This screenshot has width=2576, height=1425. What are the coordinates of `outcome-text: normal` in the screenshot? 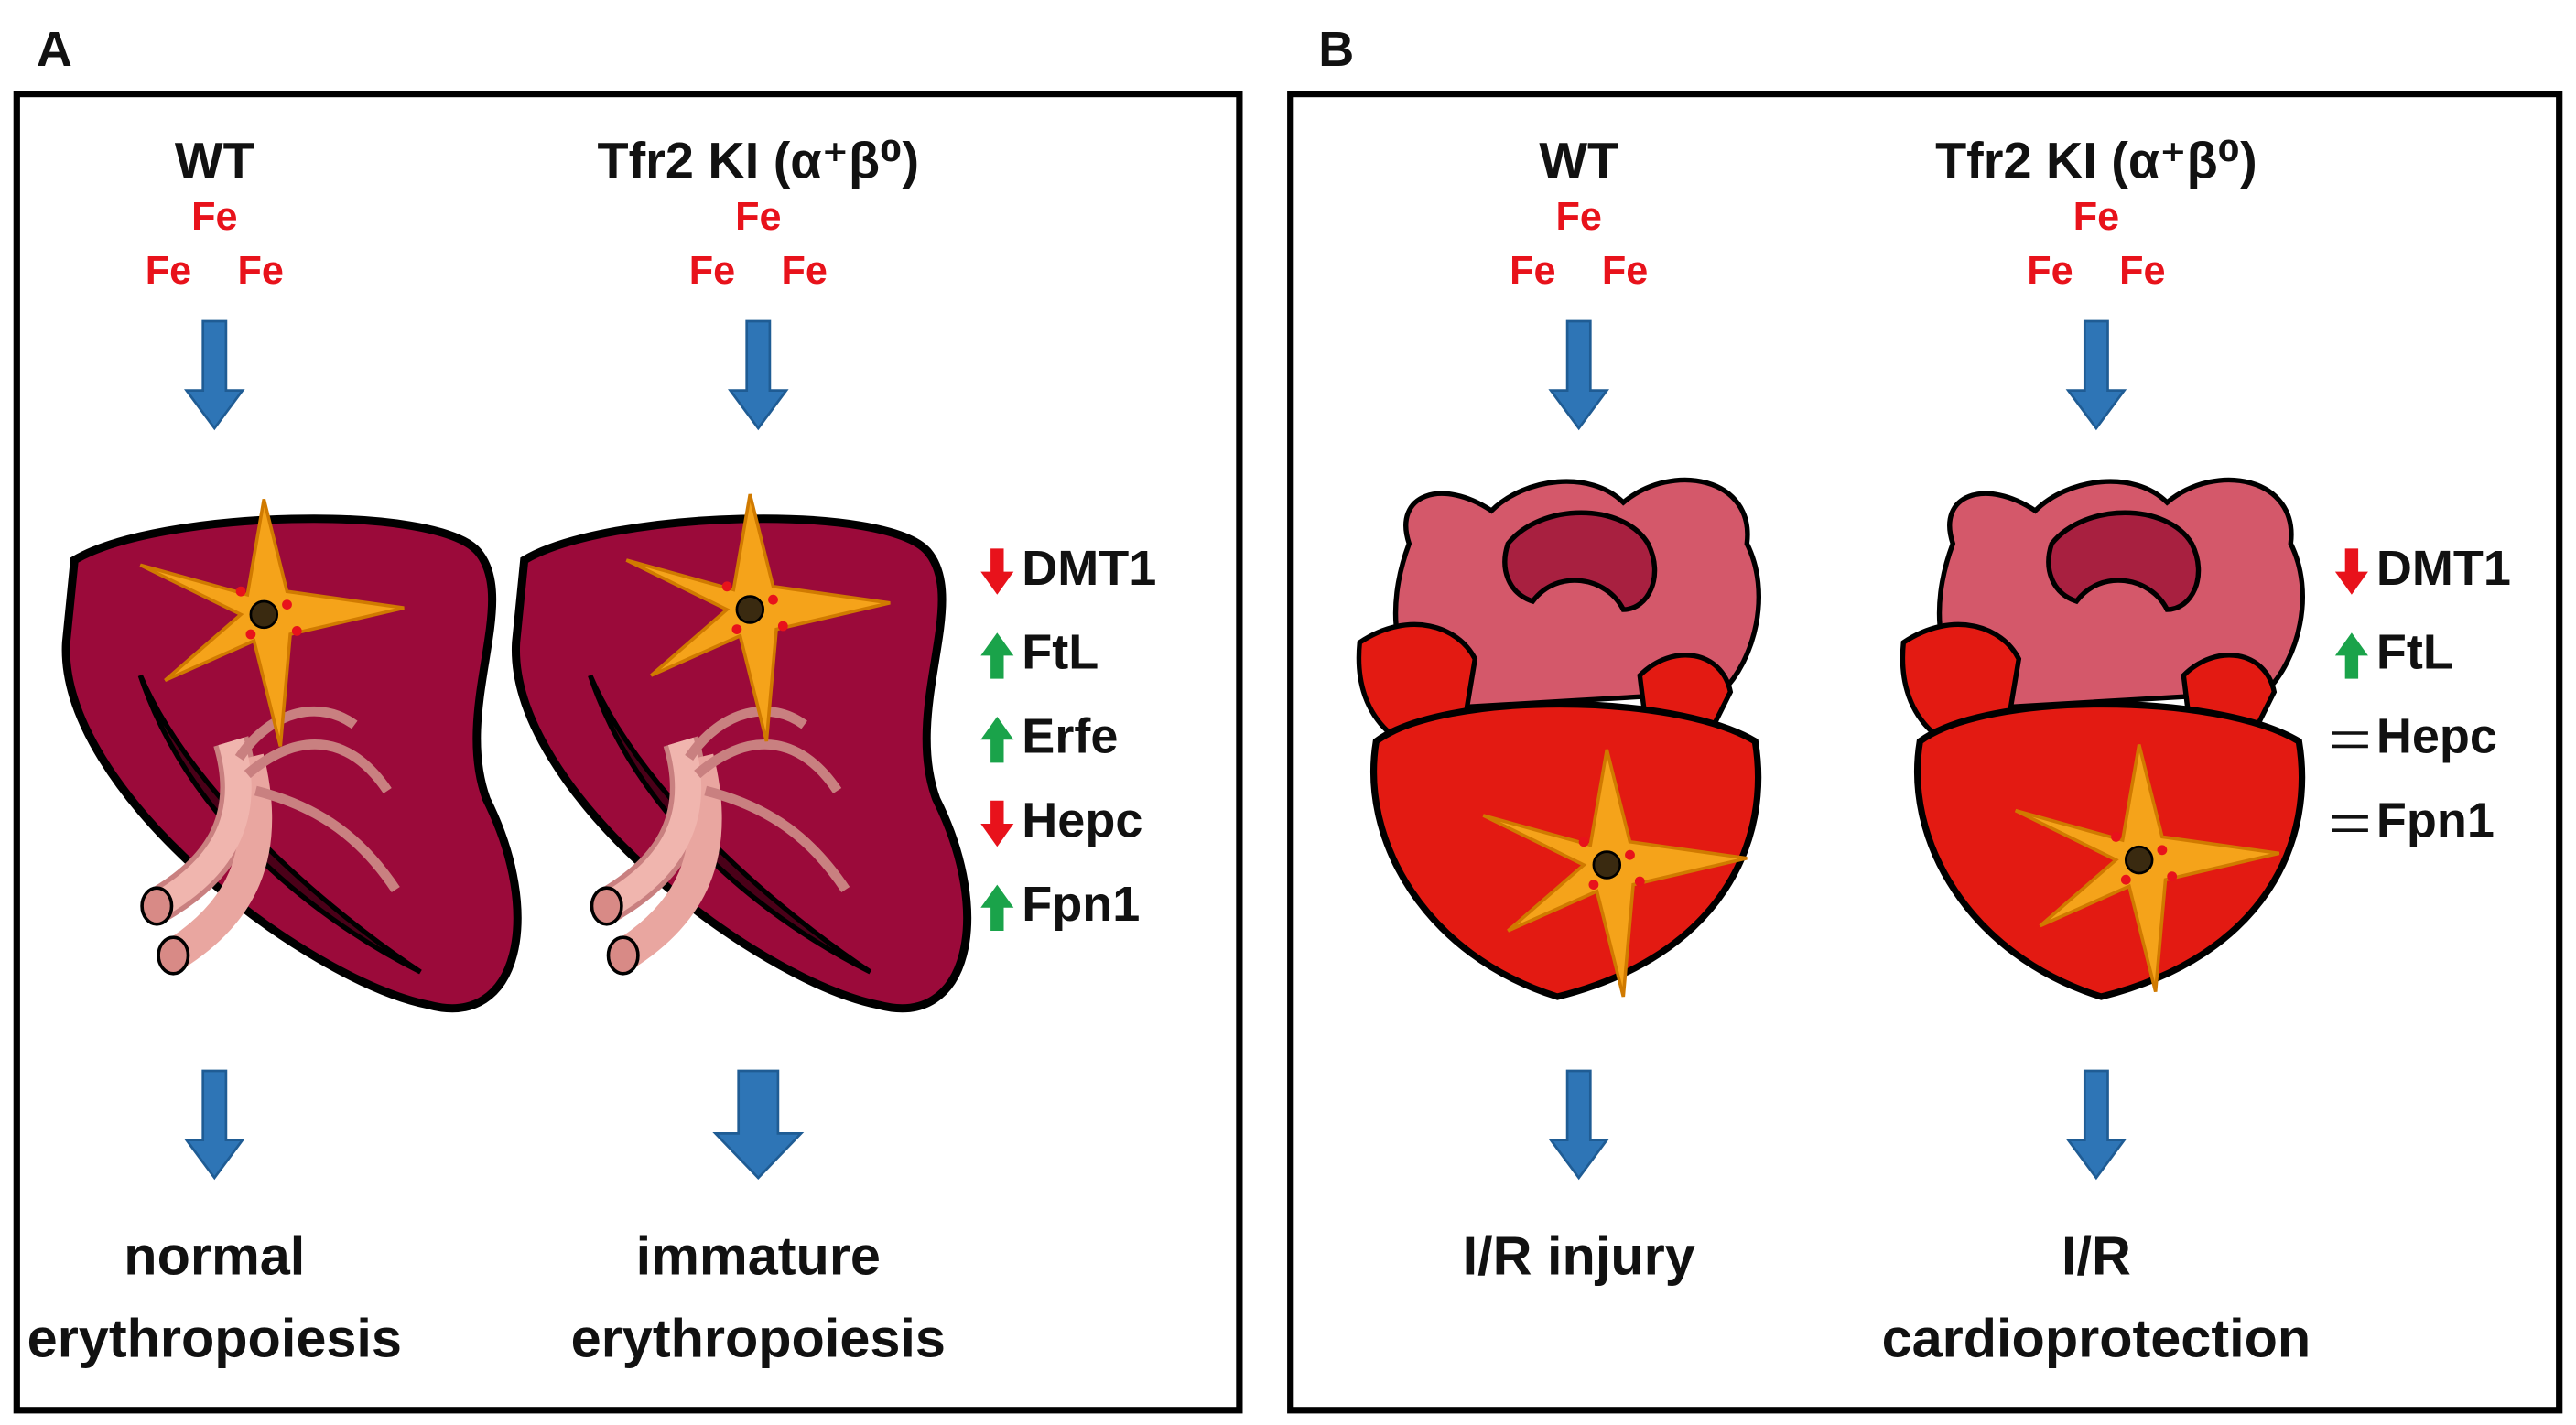 It's located at (215, 1256).